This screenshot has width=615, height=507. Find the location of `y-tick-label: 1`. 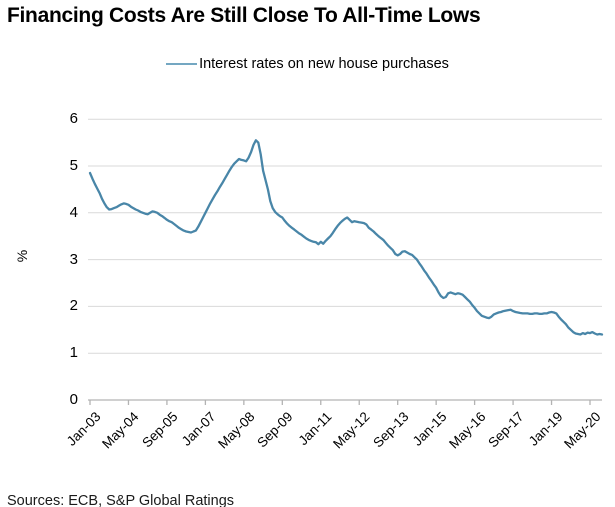

y-tick-label: 1 is located at coordinates (73, 353).